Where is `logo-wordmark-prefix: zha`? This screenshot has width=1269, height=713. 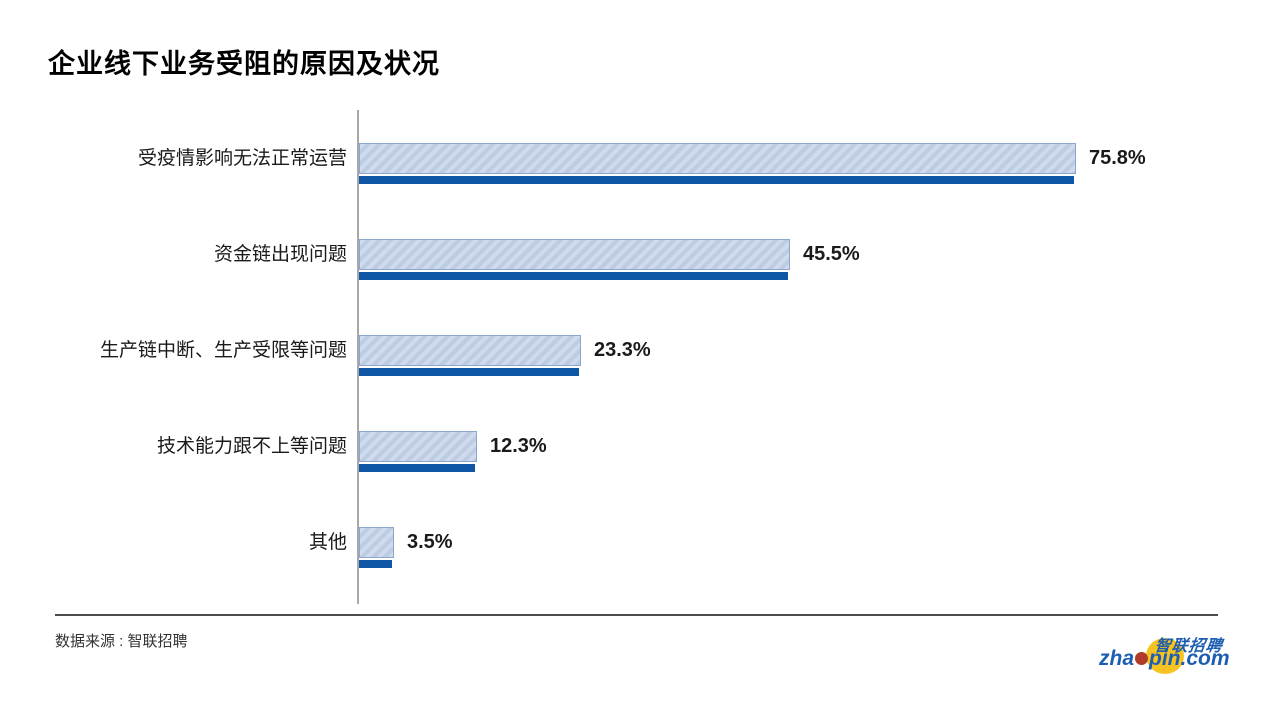
logo-wordmark-prefix: zha is located at coordinates (1117, 658).